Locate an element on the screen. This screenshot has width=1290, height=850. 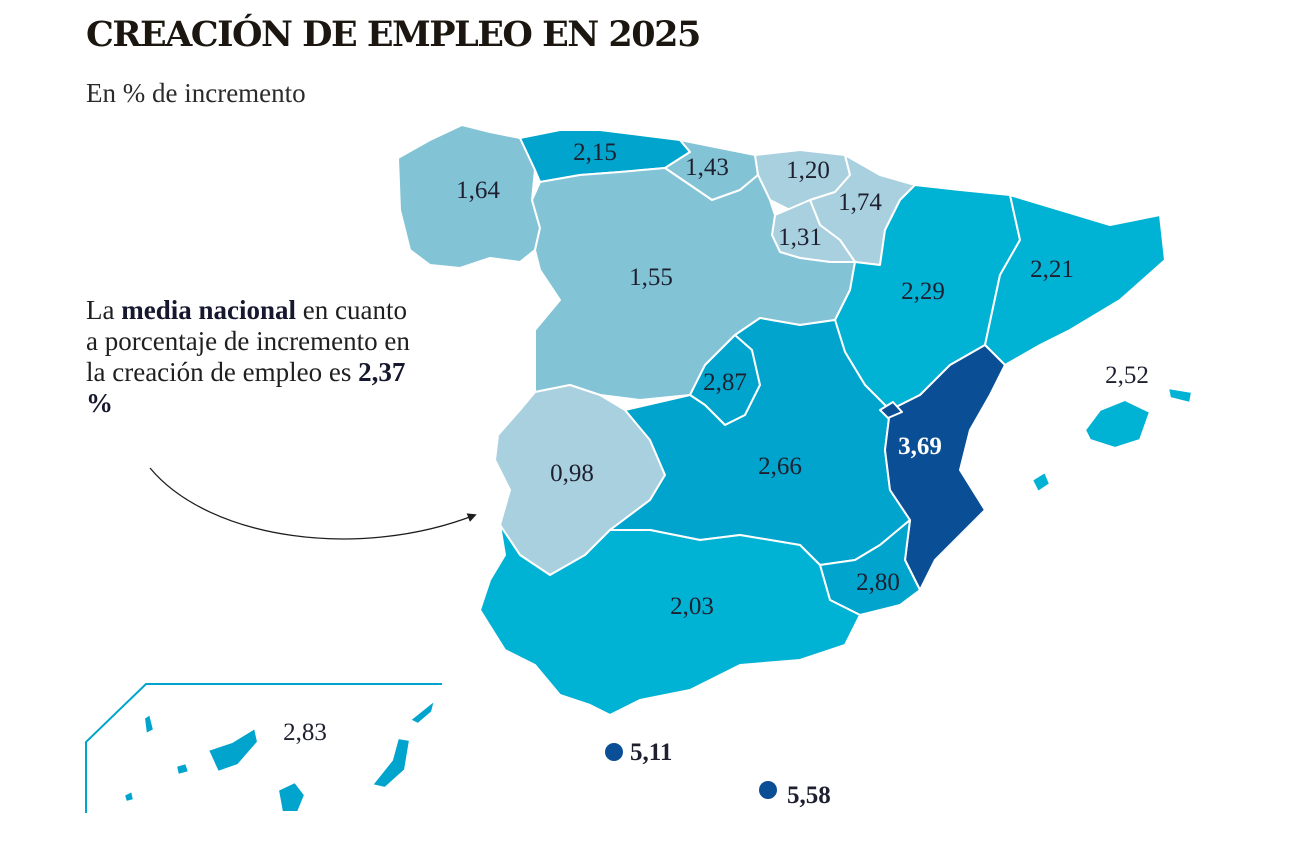
label-navarra: 1,74 is located at coordinates (860, 202).